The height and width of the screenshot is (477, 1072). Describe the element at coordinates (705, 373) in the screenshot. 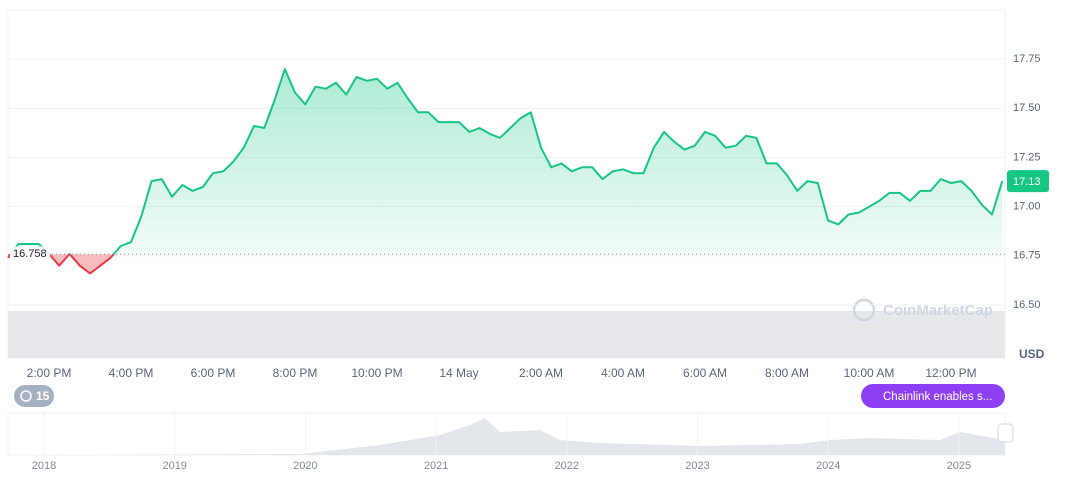

I see `x-tick-label: 6:00 AM` at that location.